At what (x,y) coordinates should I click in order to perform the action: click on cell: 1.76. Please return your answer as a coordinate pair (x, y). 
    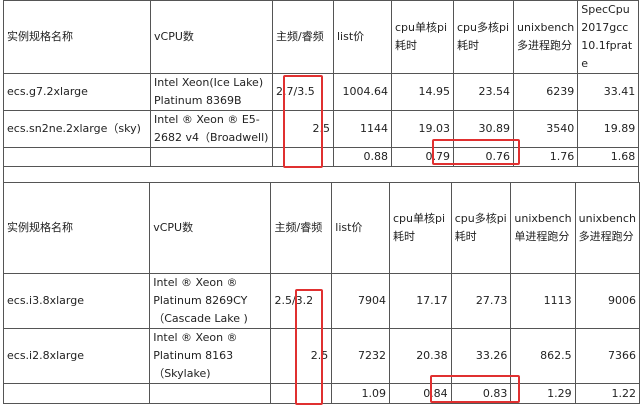
    Looking at the image, I should click on (545, 157).